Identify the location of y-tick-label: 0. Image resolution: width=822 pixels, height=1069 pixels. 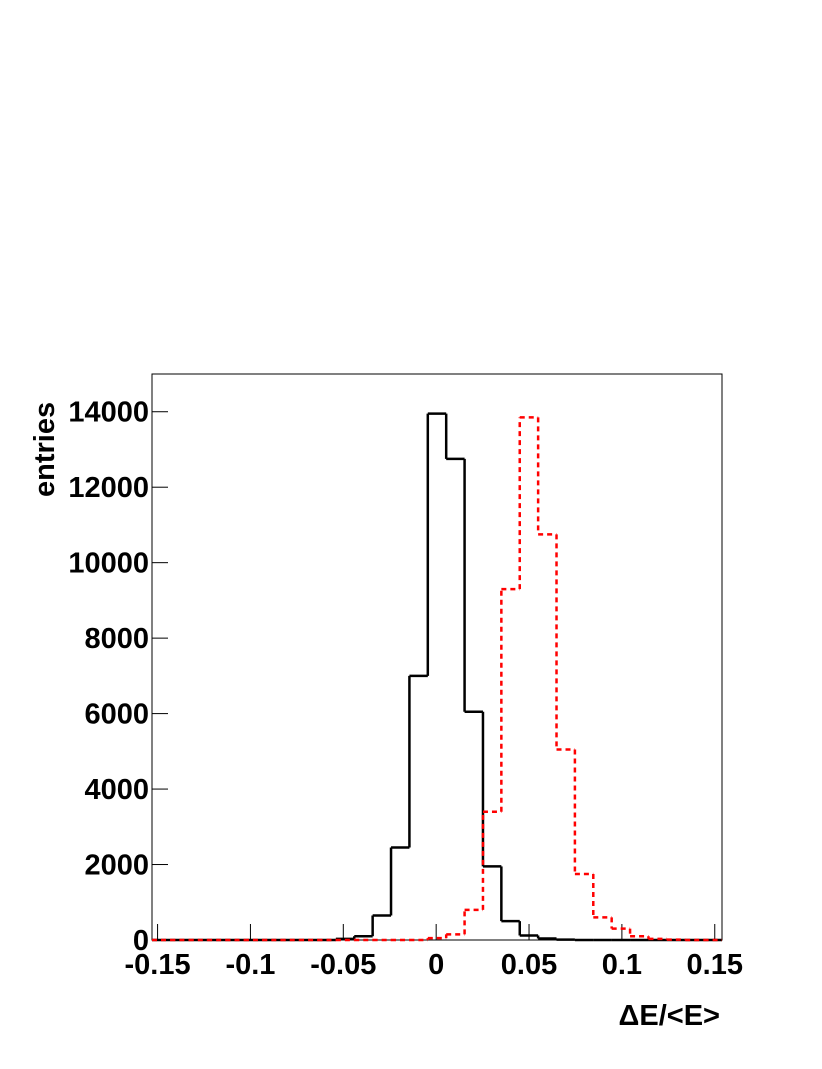
(141, 941).